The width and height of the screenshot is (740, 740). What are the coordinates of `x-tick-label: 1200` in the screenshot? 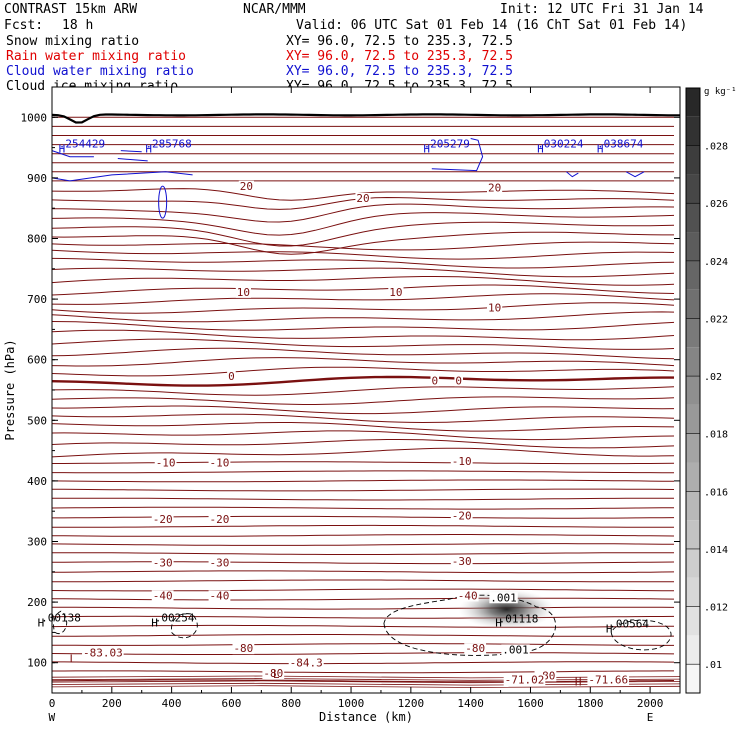 It's located at (411, 703).